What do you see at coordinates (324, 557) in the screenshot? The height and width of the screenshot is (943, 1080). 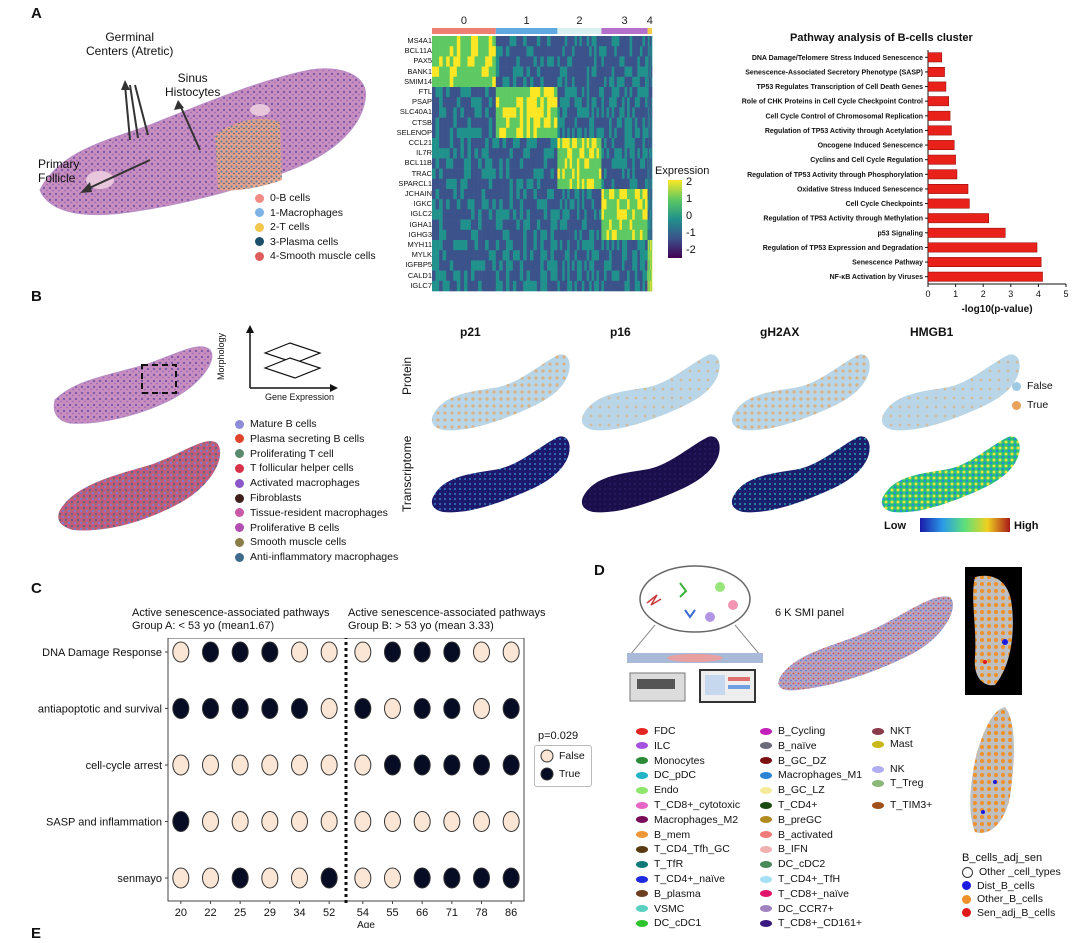 I see `celltype-legend-label: Anti-inflammatory macrophages` at bounding box center [324, 557].